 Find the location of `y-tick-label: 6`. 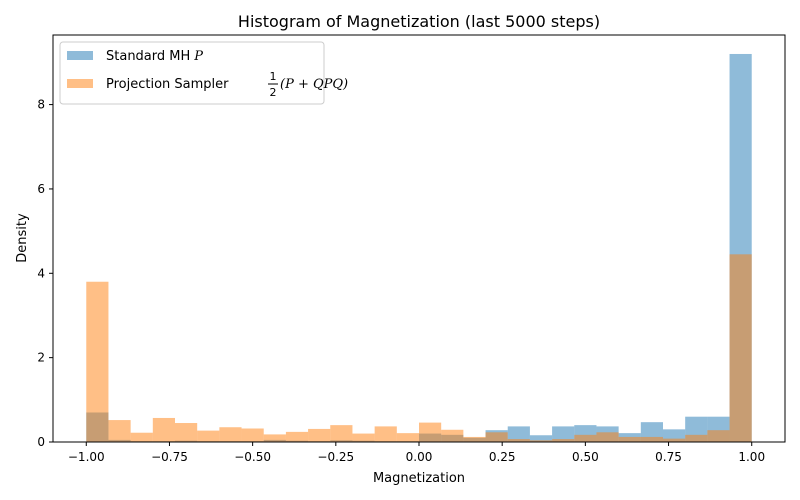

y-tick-label: 6 is located at coordinates (41, 189).